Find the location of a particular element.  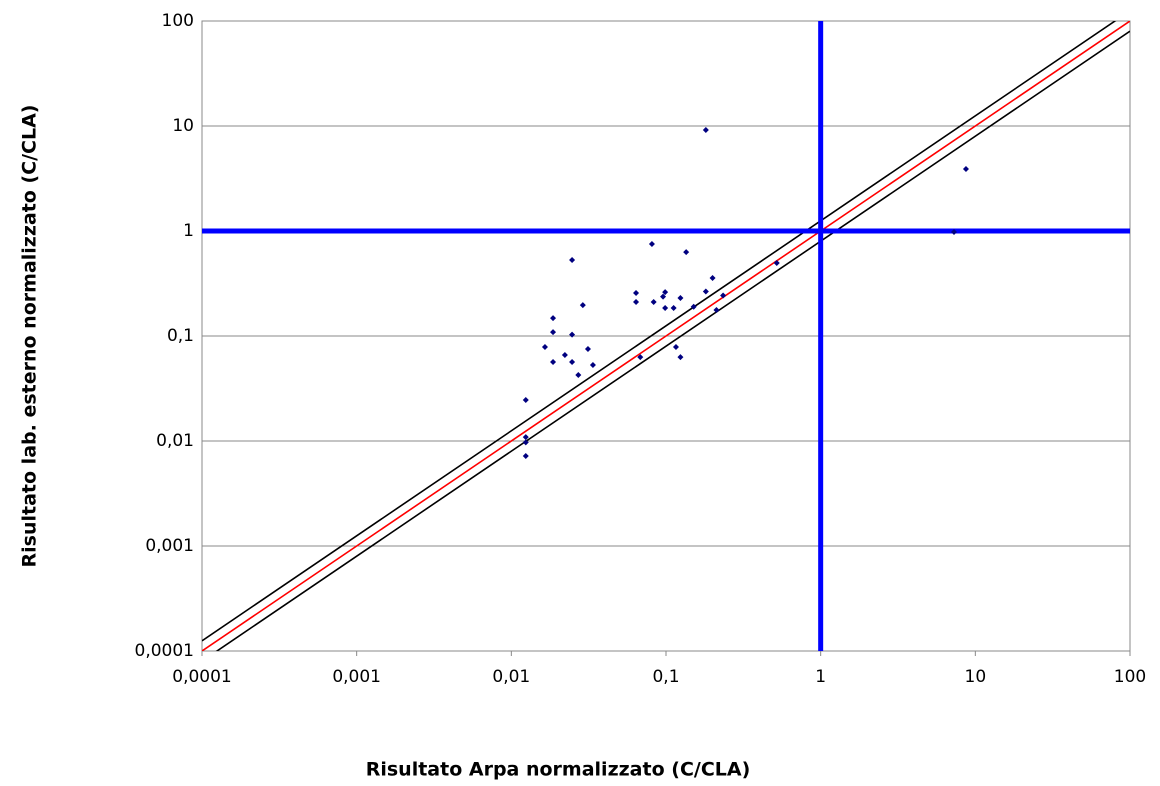

y-tick-label: 0,1 is located at coordinates (180, 336).